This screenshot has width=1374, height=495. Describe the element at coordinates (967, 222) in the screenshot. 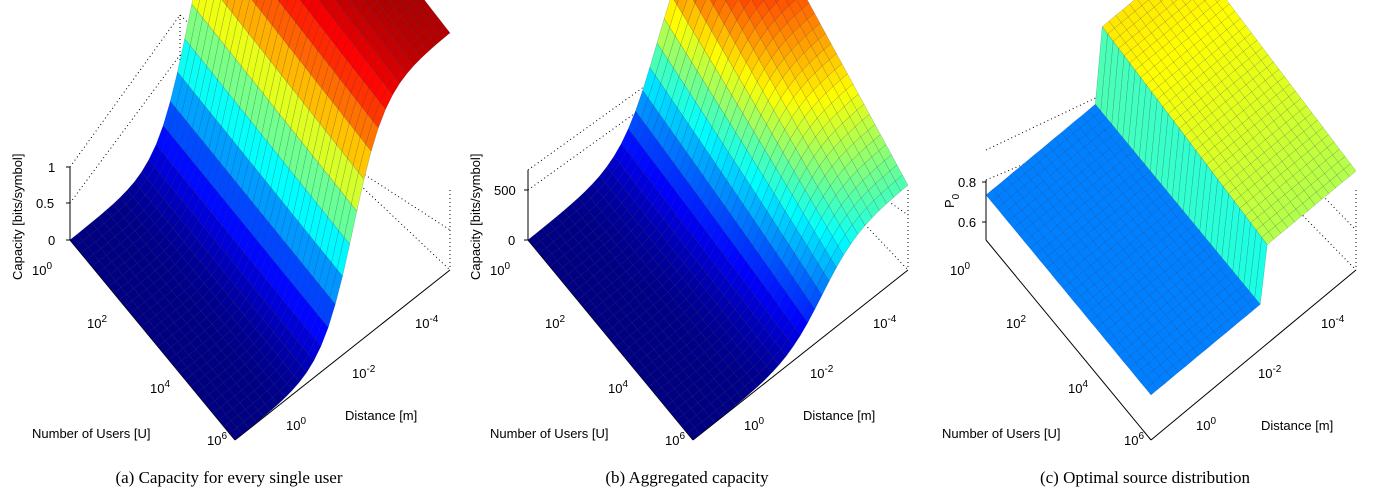

I see `z-tick-label: 0.6` at that location.